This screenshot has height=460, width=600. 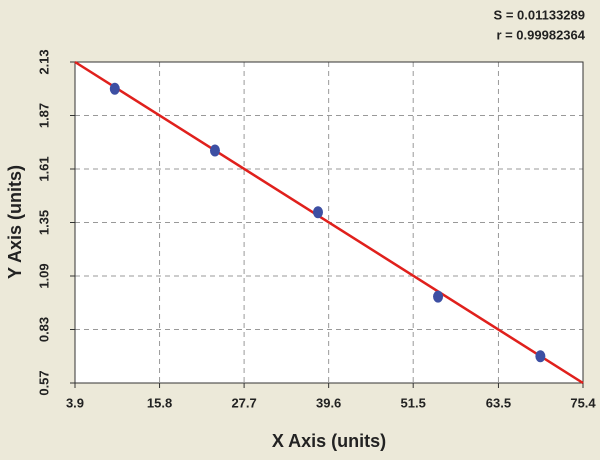 I want to click on y-axis-title: Y Axis (units), so click(x=15, y=222).